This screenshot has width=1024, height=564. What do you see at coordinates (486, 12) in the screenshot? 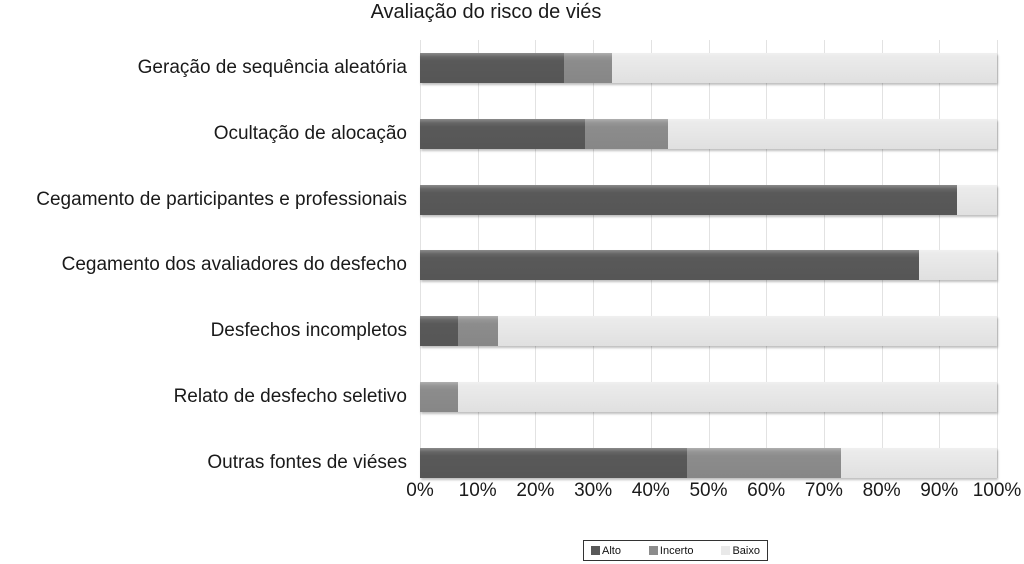
I see `chart-title: Avaliação do risco de viés` at bounding box center [486, 12].